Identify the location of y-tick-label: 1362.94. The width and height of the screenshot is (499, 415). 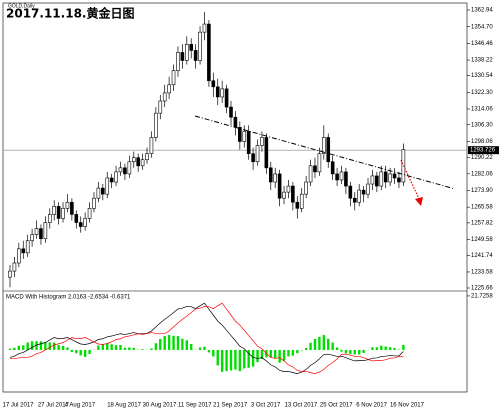
(482, 11).